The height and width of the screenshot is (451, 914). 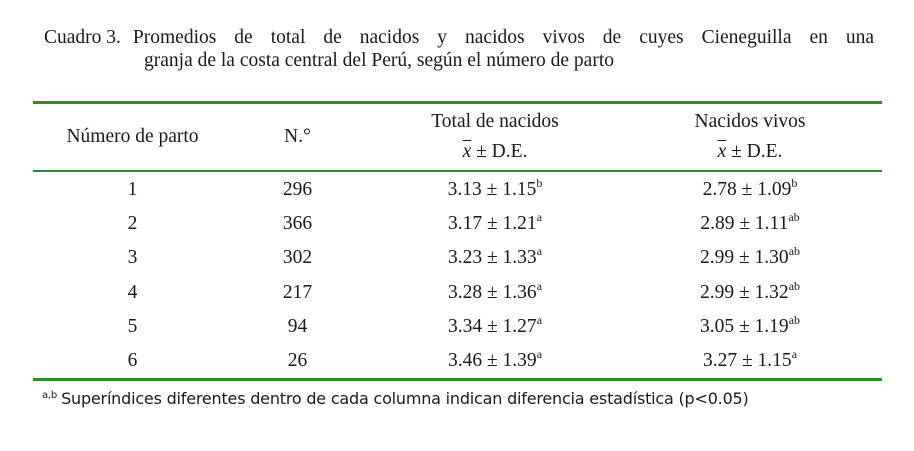 What do you see at coordinates (750, 359) in the screenshot?
I see `cell-vivos: 3.27 ± 1.15a` at bounding box center [750, 359].